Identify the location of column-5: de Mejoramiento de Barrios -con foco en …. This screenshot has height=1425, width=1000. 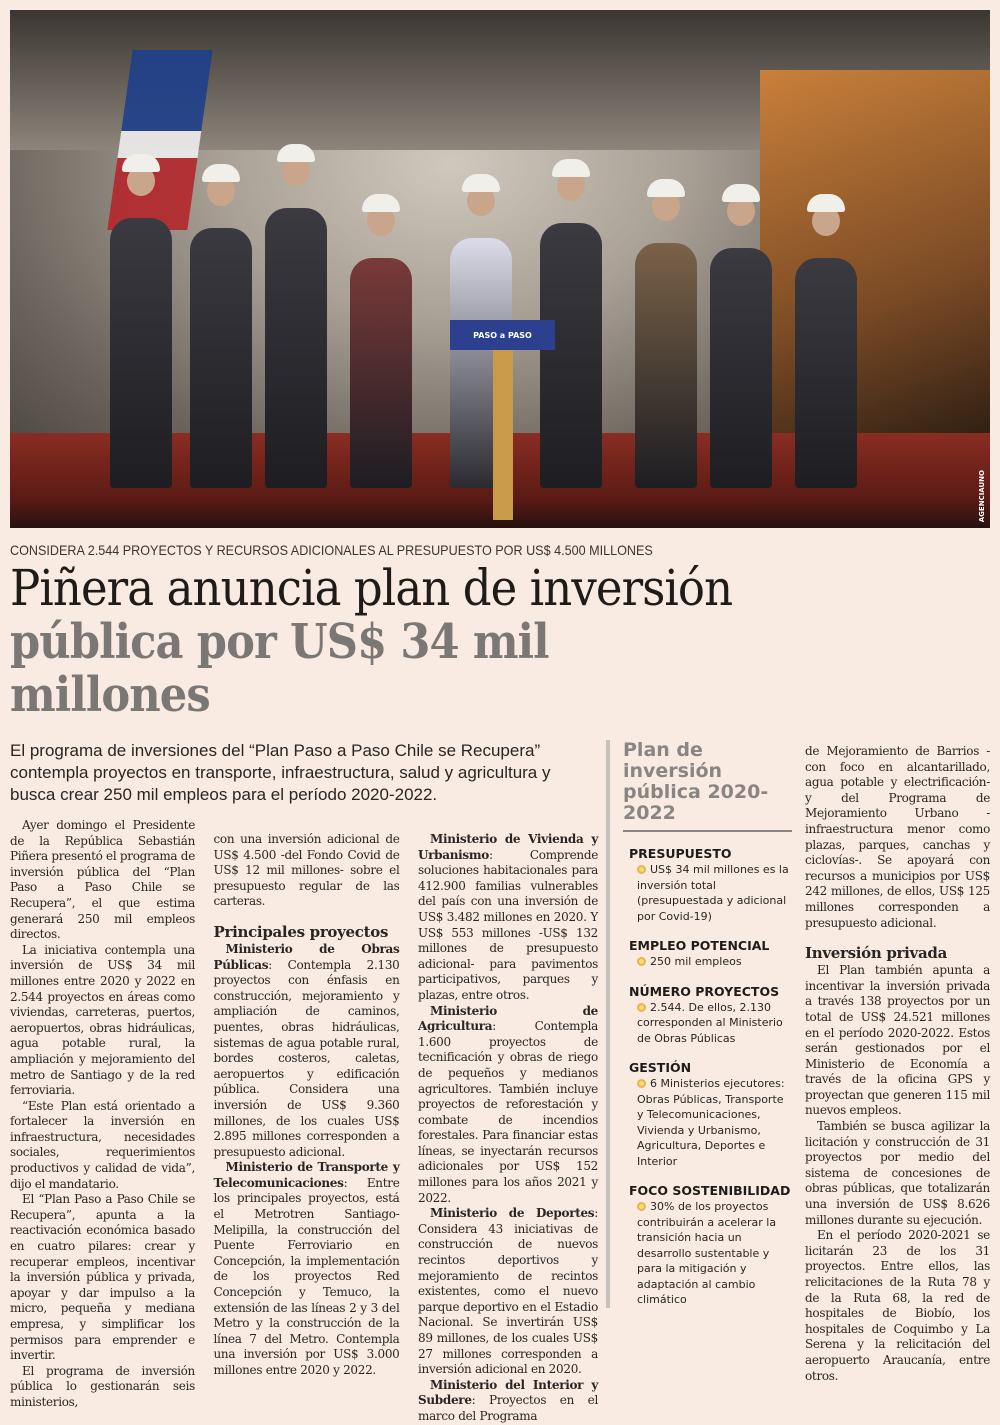
(897, 1064).